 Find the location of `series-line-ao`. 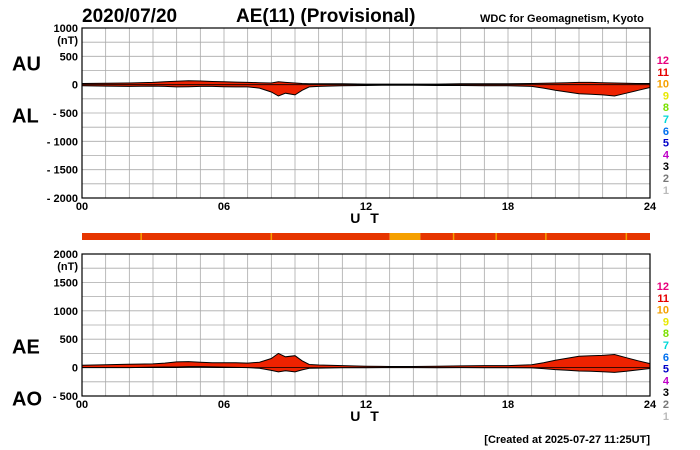

series-line-ao is located at coordinates (366, 369).